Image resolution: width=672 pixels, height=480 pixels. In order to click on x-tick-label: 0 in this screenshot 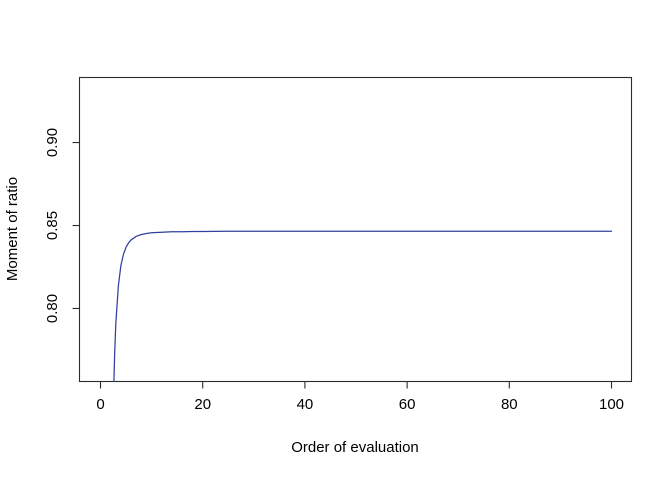, I will do `click(100, 404)`.